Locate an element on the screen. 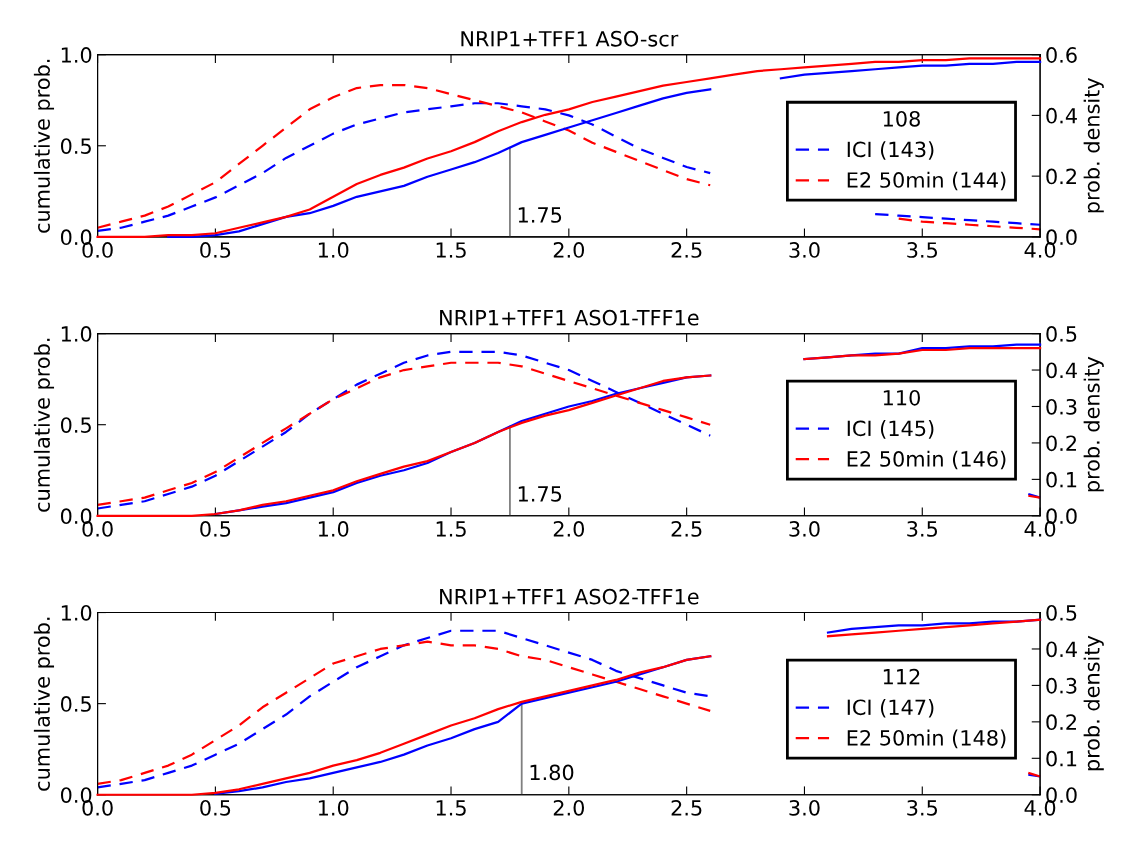  legend-label: E2 50min (144) is located at coordinates (926, 181).